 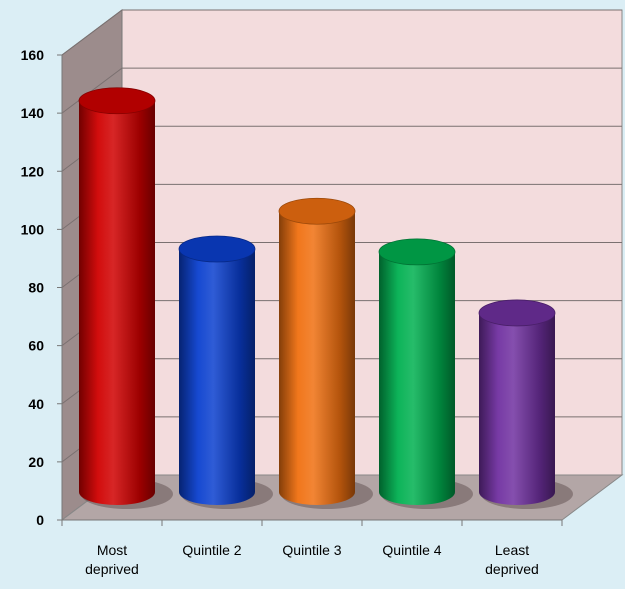 What do you see at coordinates (341, 32) in the screenshot?
I see `gridline` at bounding box center [341, 32].